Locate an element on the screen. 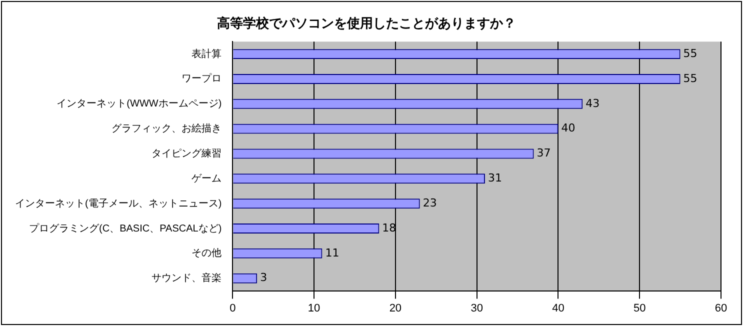 The image size is (743, 326). chart-title: 高等学校でパソコンを使用したことがありますか？ is located at coordinates (366, 22).